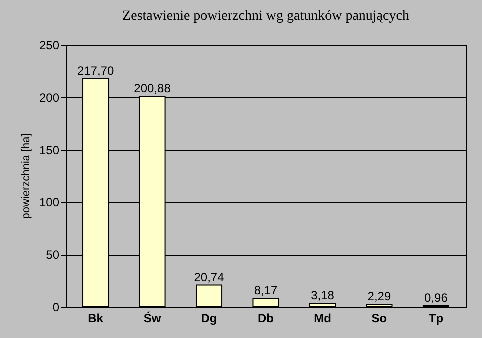 The image size is (482, 338). Describe the element at coordinates (49, 45) in the screenshot. I see `y-tick-label: 250` at that location.